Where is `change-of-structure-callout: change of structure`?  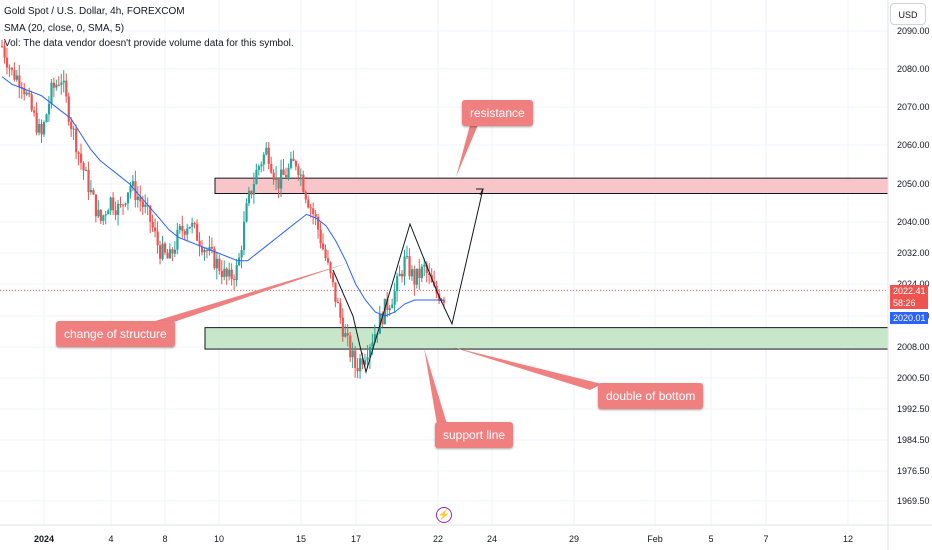
change-of-structure-callout: change of structure is located at coordinates (115, 334).